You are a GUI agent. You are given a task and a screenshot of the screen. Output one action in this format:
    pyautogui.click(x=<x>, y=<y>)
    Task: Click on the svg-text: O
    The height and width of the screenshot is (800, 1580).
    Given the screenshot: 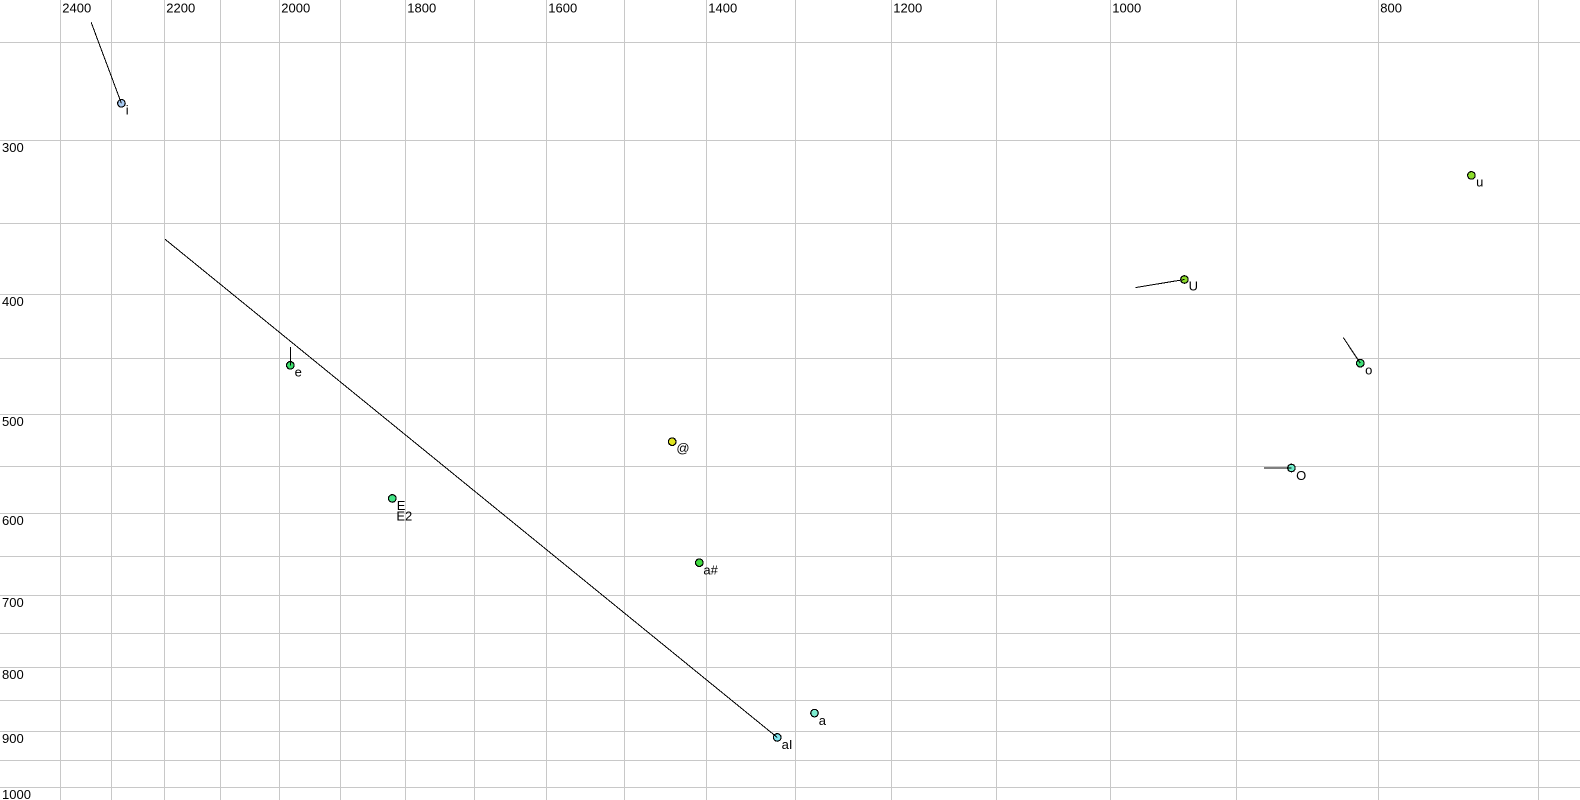 What is the action you would take?
    pyautogui.click(x=1301, y=475)
    